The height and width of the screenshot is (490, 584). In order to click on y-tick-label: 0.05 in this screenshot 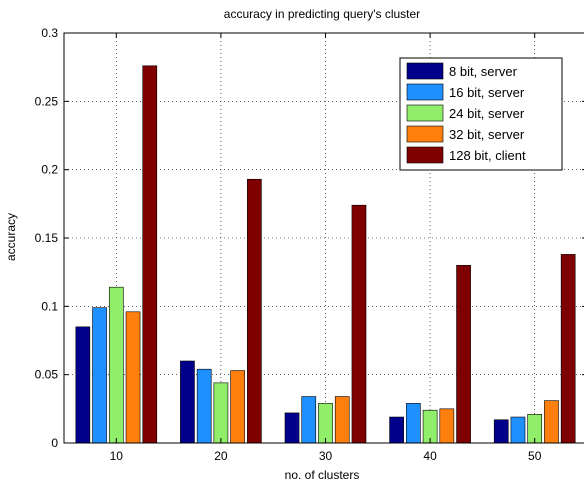, I will do `click(47, 375)`.